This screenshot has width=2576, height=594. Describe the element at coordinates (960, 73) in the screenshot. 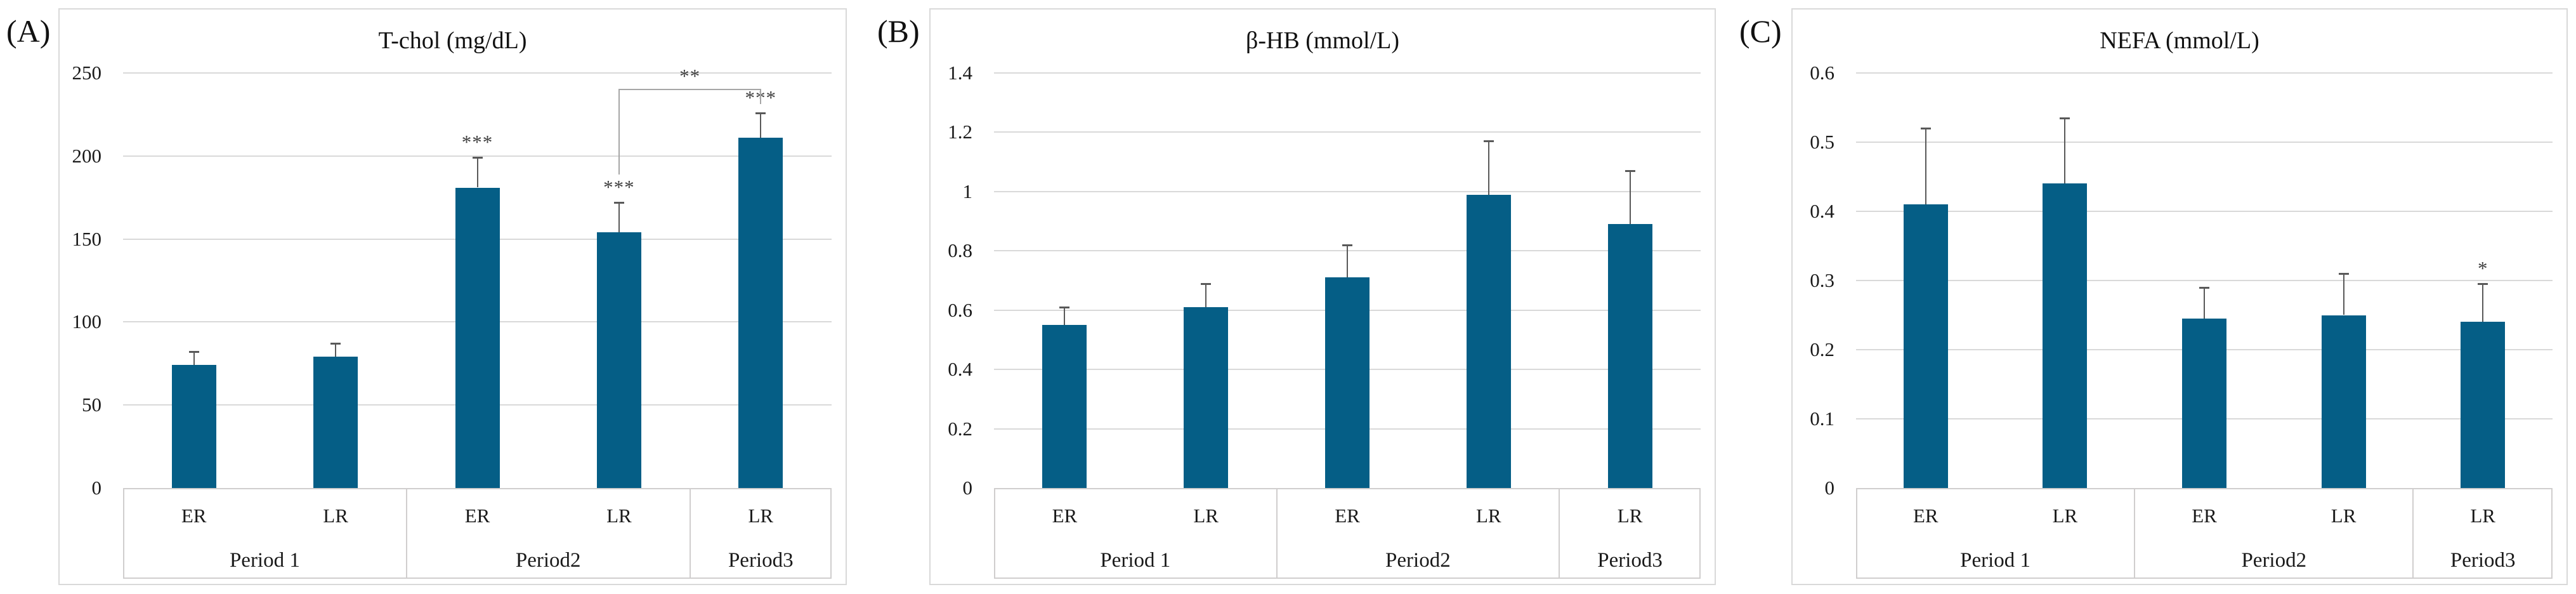

I see `y-axis-tick-label: 1.4` at that location.